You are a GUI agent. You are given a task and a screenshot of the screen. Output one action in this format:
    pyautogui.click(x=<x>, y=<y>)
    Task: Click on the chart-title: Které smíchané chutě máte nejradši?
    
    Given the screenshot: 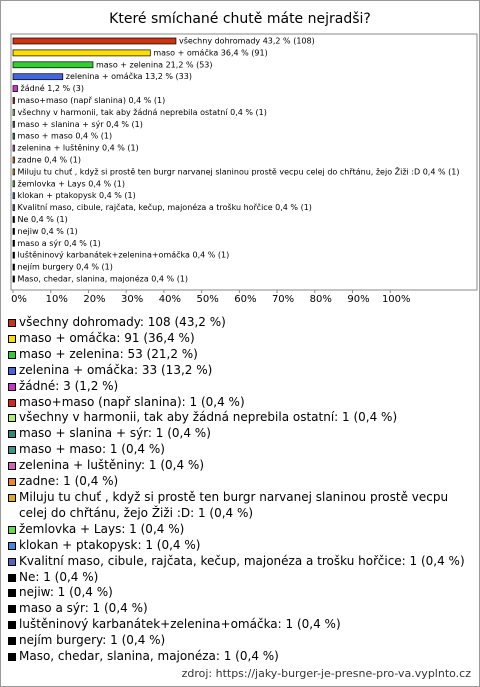 What is the action you would take?
    pyautogui.click(x=240, y=19)
    